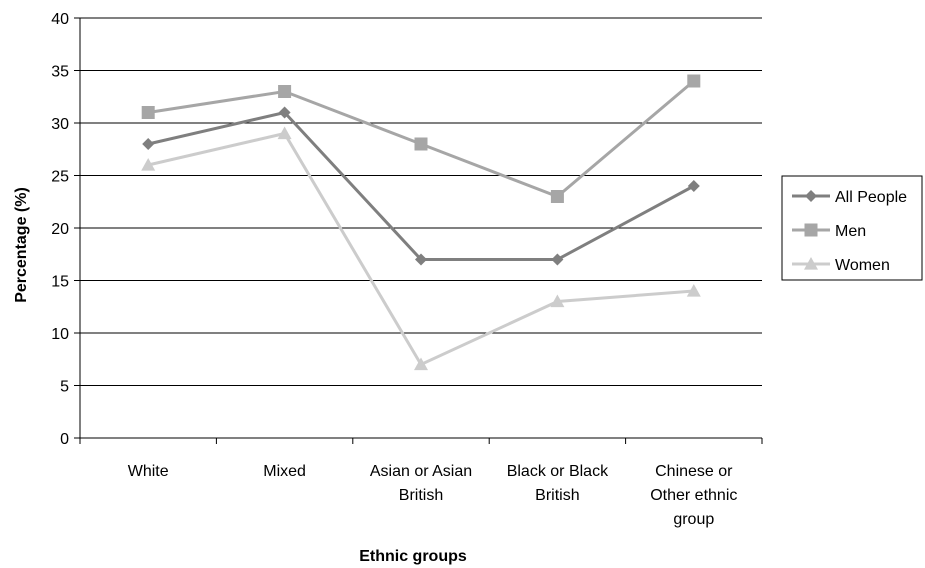  What do you see at coordinates (60, 282) in the screenshot?
I see `y-tick-label: 15` at bounding box center [60, 282].